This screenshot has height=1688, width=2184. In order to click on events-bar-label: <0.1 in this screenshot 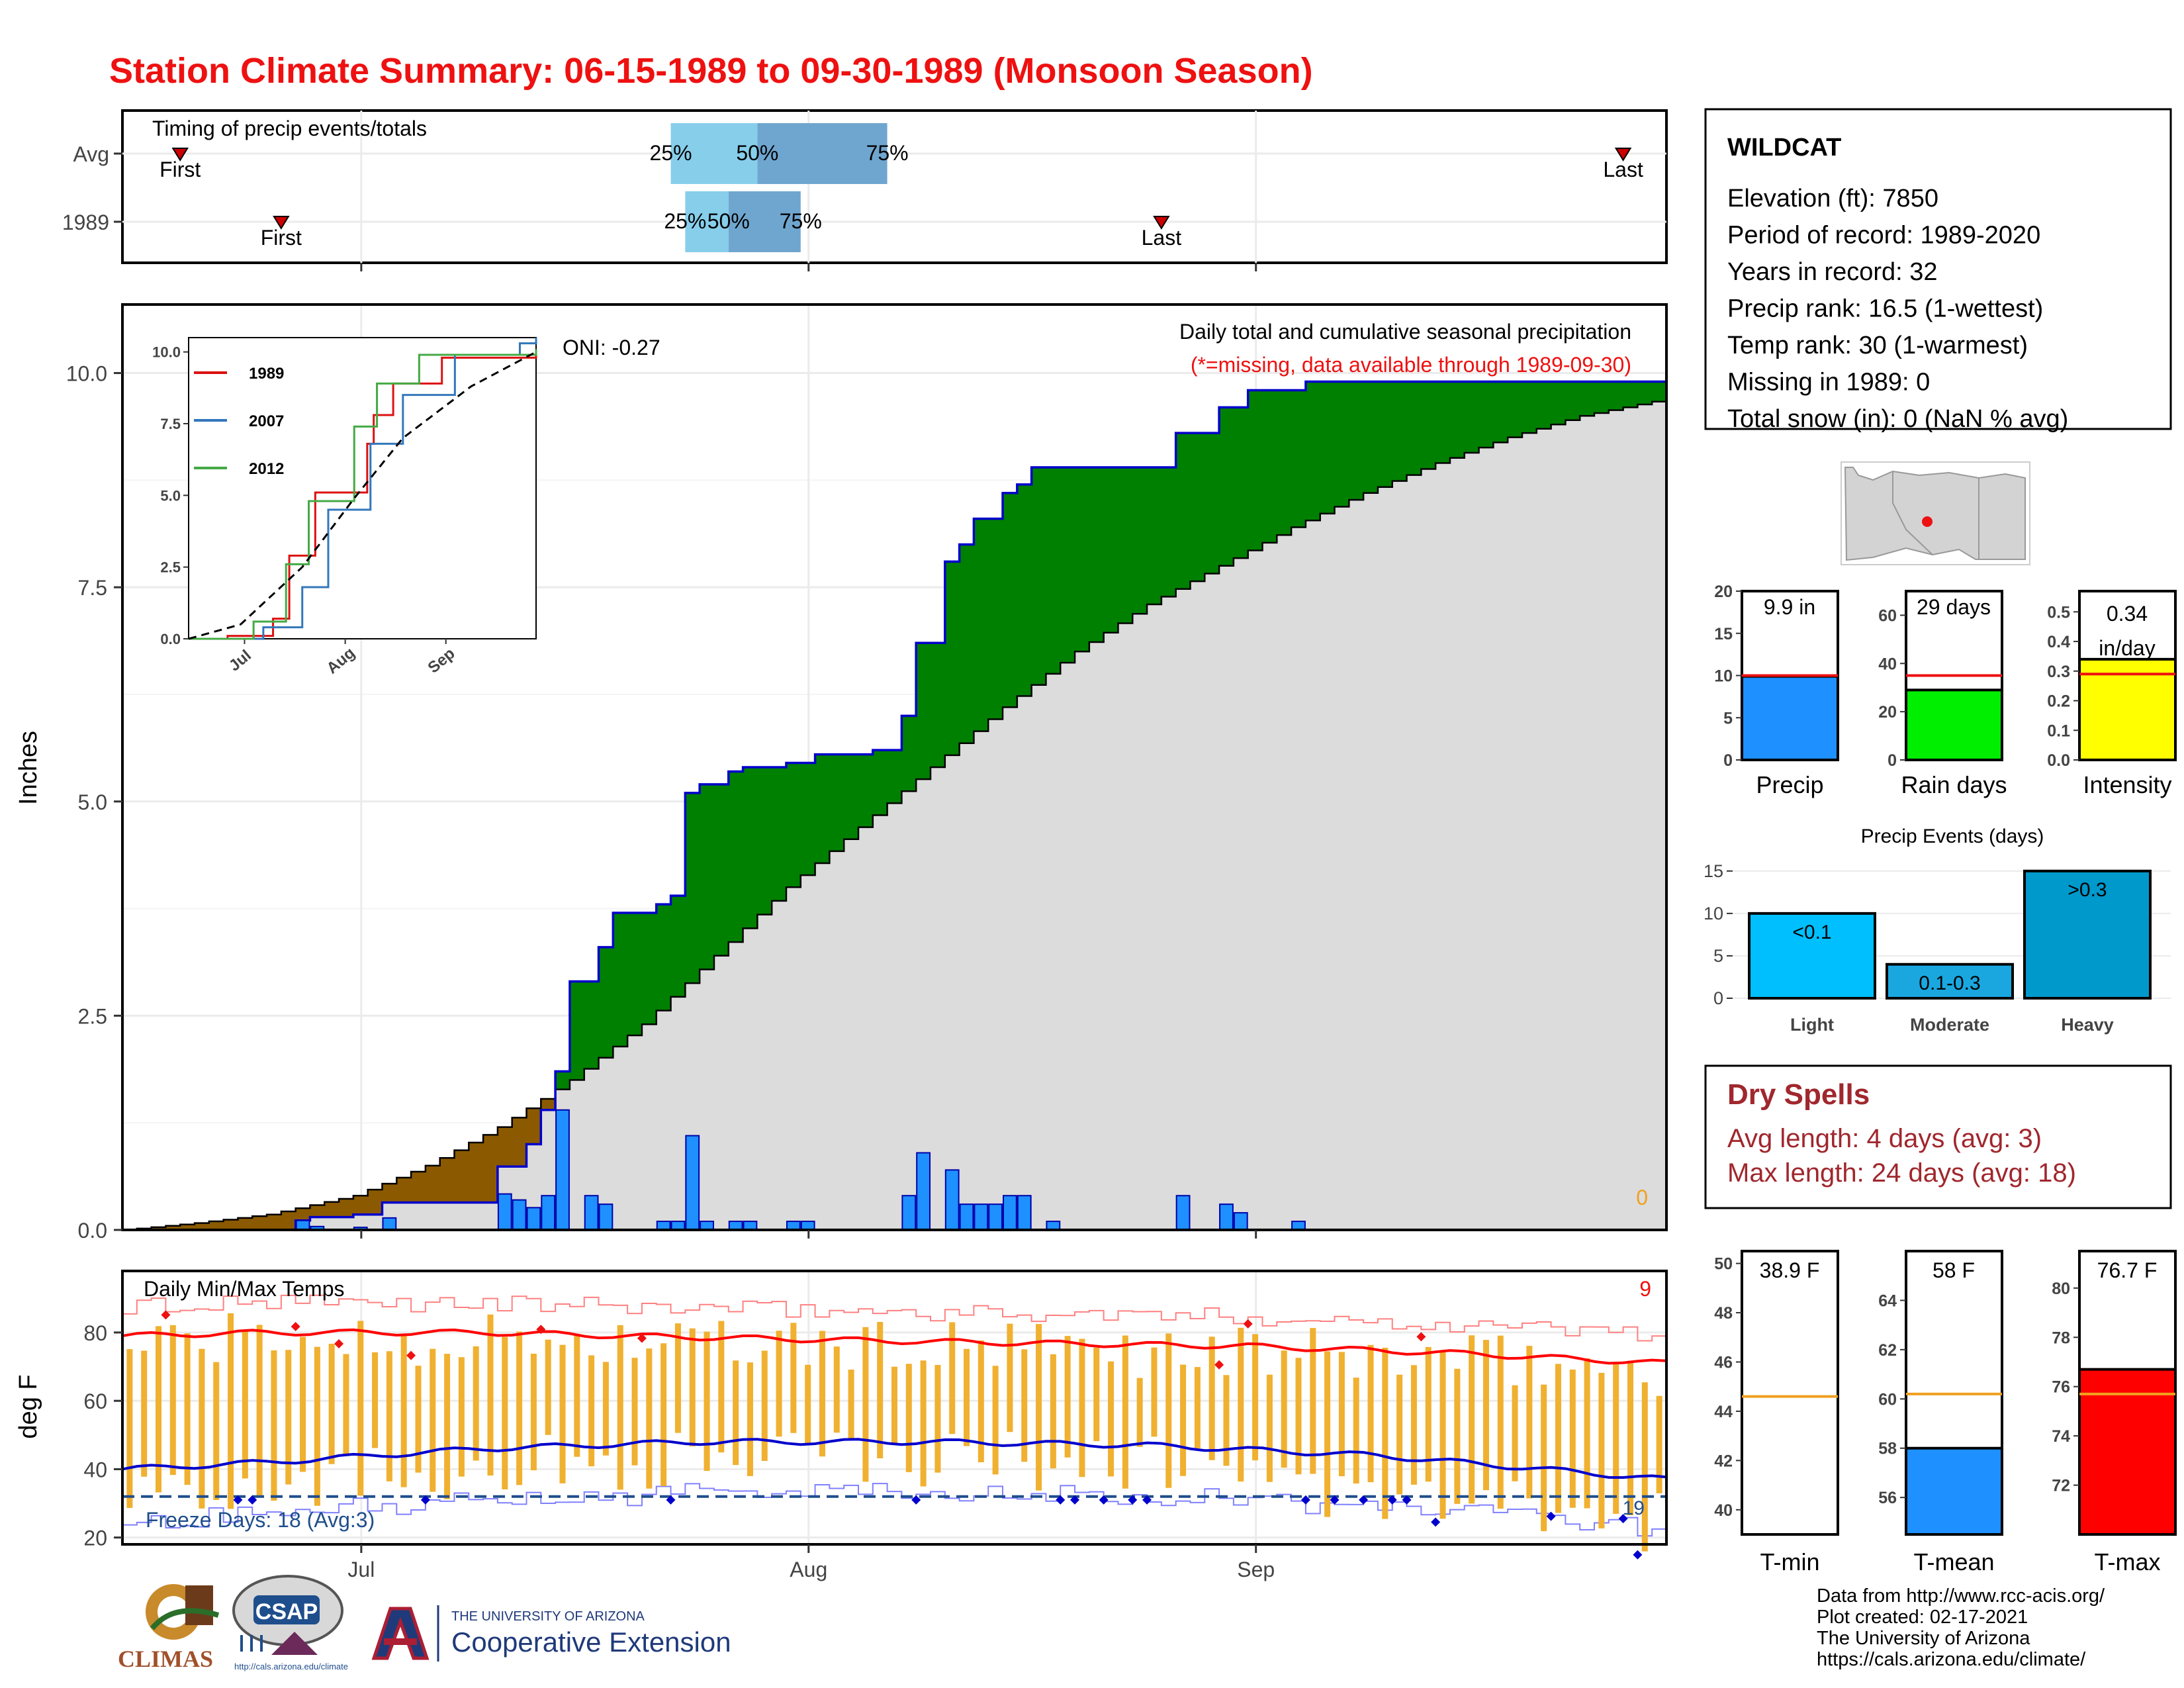, I will do `click(1812, 932)`.